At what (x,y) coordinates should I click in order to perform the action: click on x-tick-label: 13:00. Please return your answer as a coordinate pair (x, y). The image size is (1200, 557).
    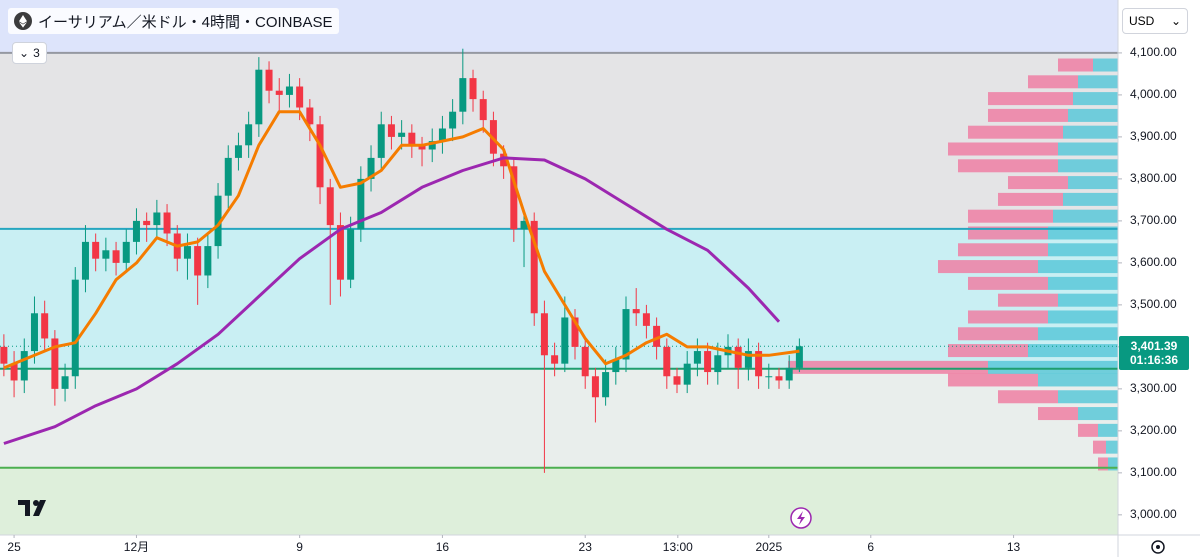
    Looking at the image, I should click on (678, 547).